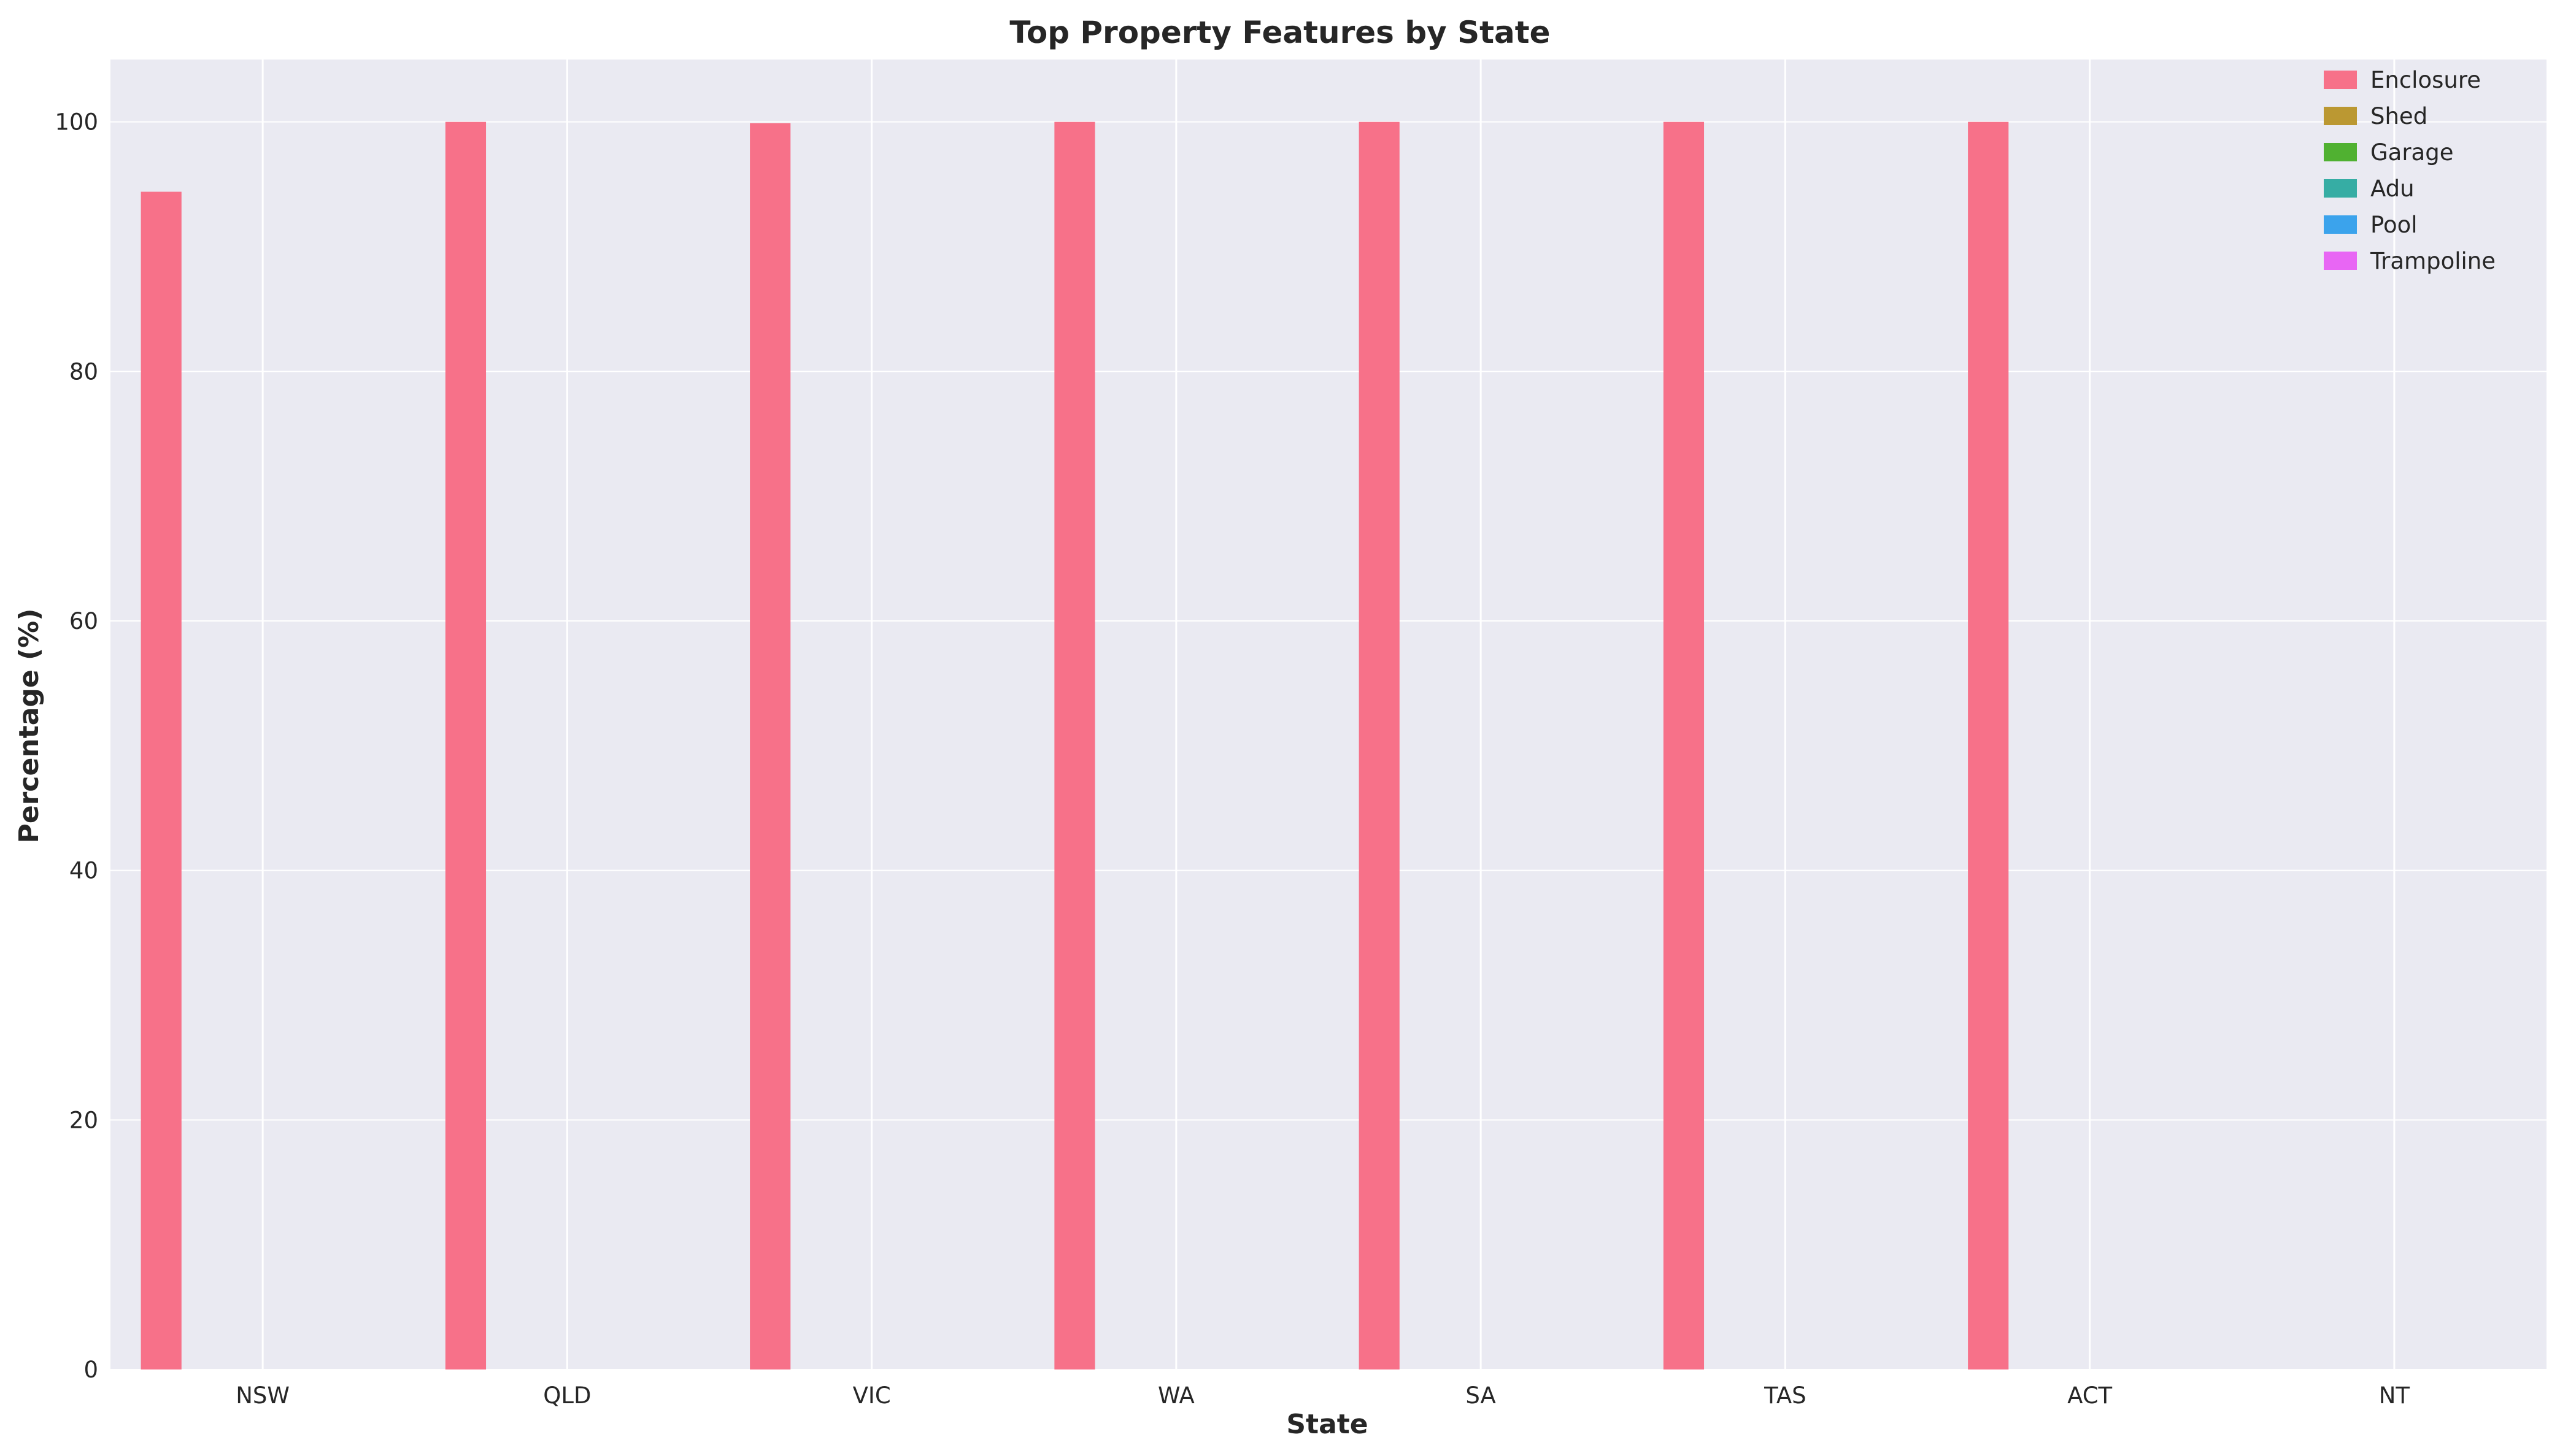 Image resolution: width=2560 pixels, height=1456 pixels. Describe the element at coordinates (1327, 1424) in the screenshot. I see `x-axis-label: State` at that location.